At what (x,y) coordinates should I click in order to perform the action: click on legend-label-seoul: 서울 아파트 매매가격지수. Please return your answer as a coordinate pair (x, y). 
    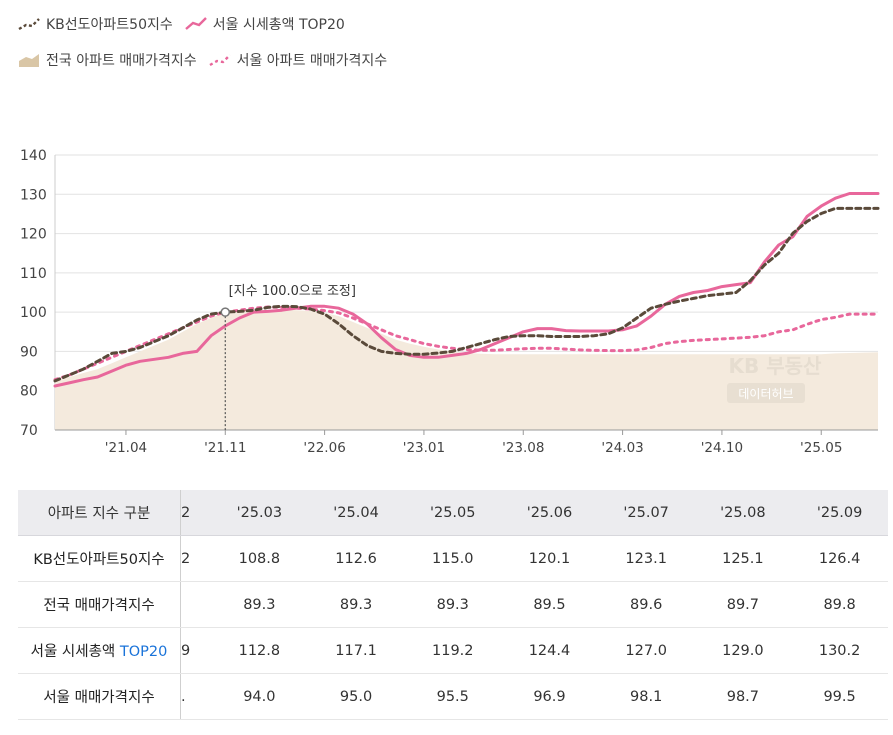
    Looking at the image, I should click on (312, 61).